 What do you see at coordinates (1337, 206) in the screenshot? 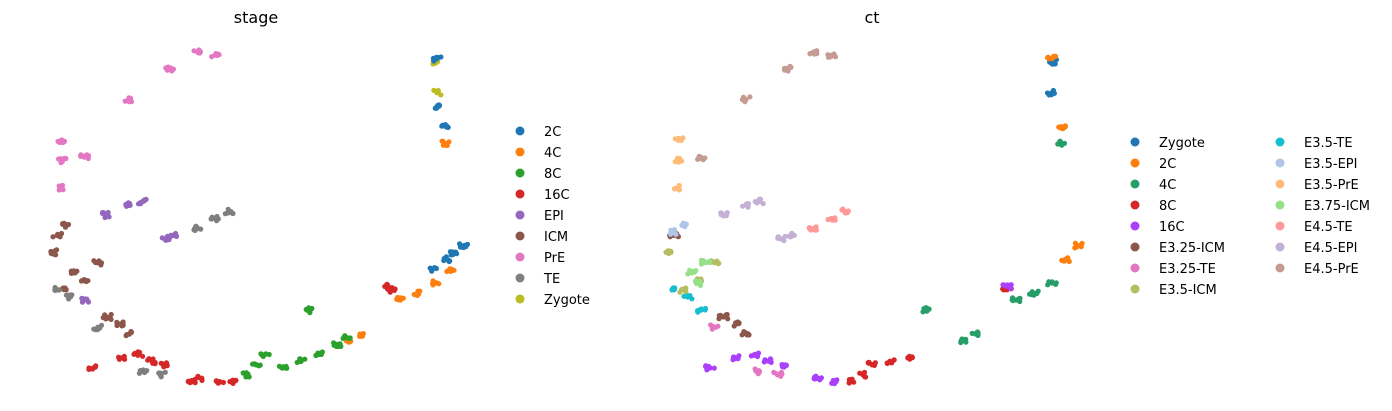
I see `legend-label: E3.75-ICM` at bounding box center [1337, 206].